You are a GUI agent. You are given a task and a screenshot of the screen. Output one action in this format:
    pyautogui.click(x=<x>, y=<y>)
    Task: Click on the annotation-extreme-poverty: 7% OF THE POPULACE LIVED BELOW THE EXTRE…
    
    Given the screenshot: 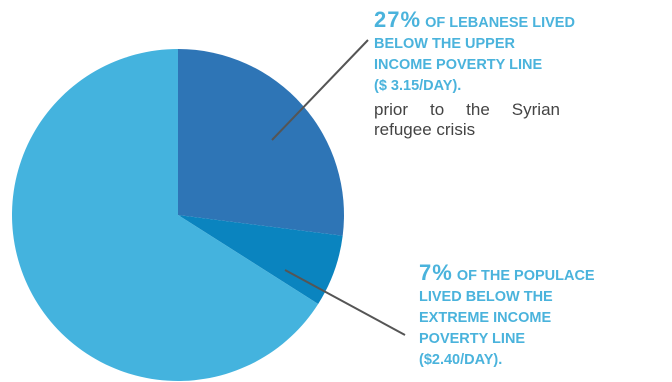 What is the action you would take?
    pyautogui.click(x=541, y=316)
    